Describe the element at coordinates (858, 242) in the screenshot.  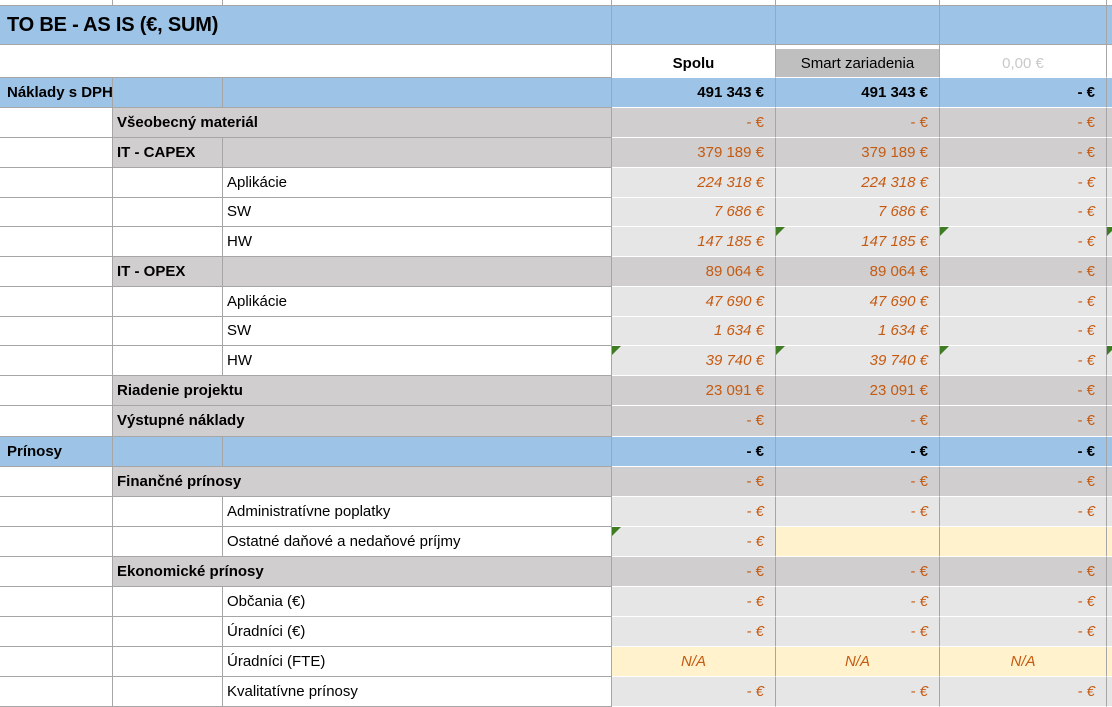
I see `cell-smart: 147 185 €` at that location.